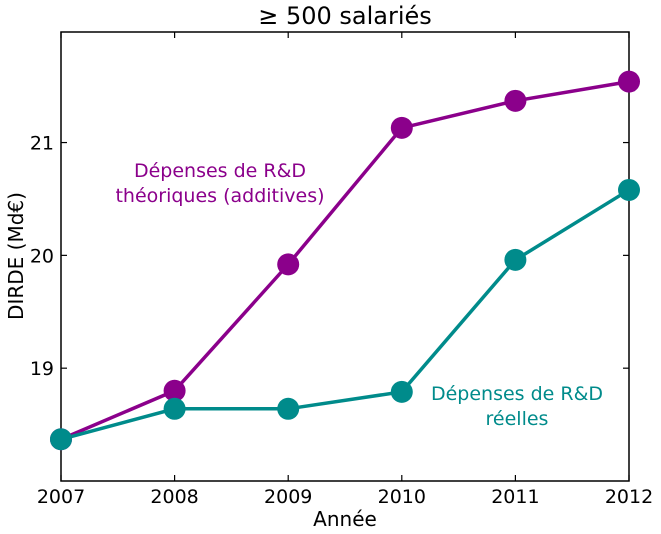 This screenshot has width=661, height=534. I want to click on x-tick-label: 2011, so click(515, 497).